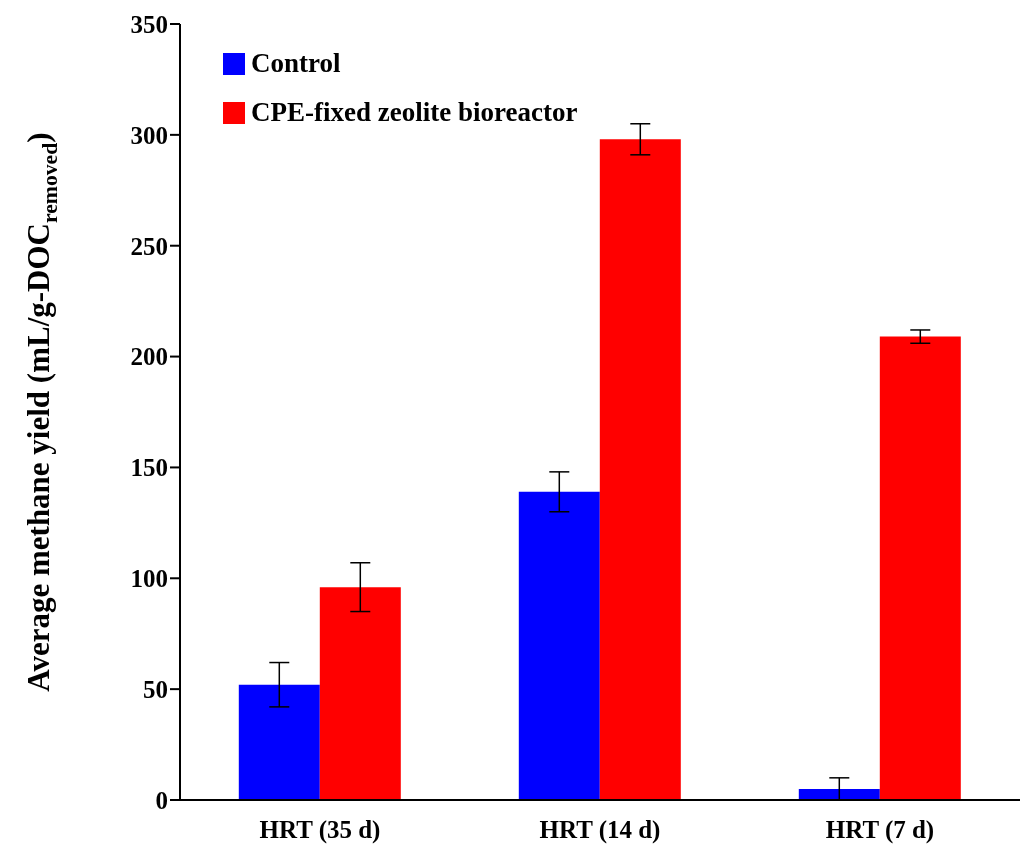 The width and height of the screenshot is (1023, 856). I want to click on y-tick-label: 100, so click(149, 579).